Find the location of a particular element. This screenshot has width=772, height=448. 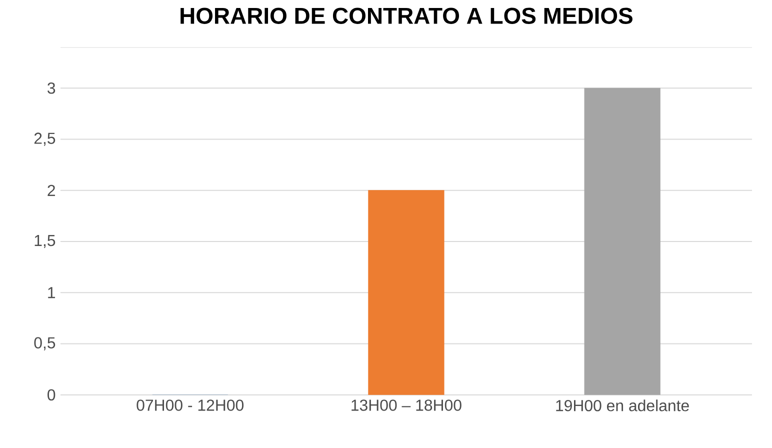

y-tick-label: 0 is located at coordinates (52, 395).